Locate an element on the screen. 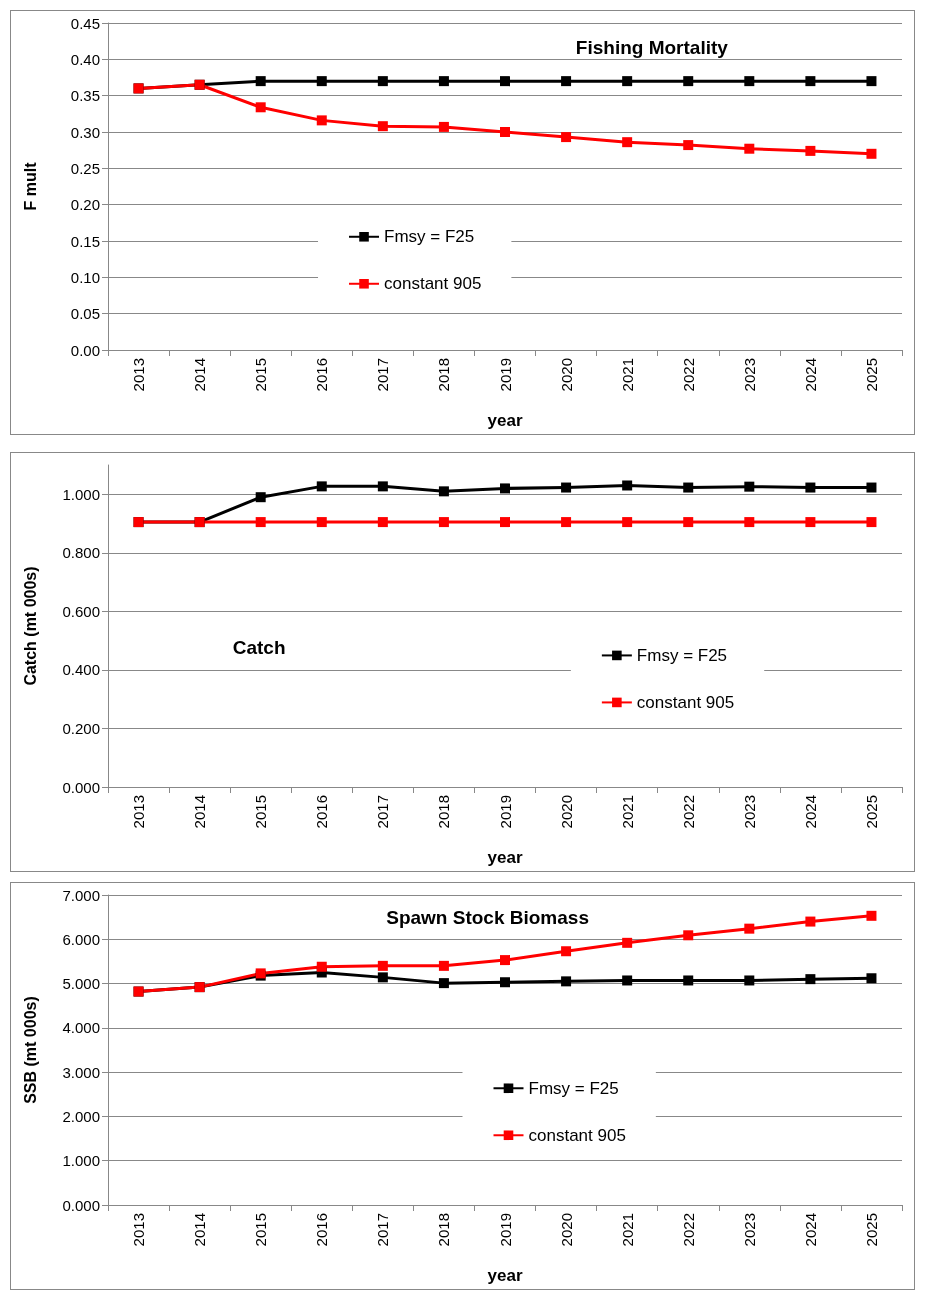 This screenshot has height=1298, width=927. y-tick-label: 0.15 is located at coordinates (85, 241).